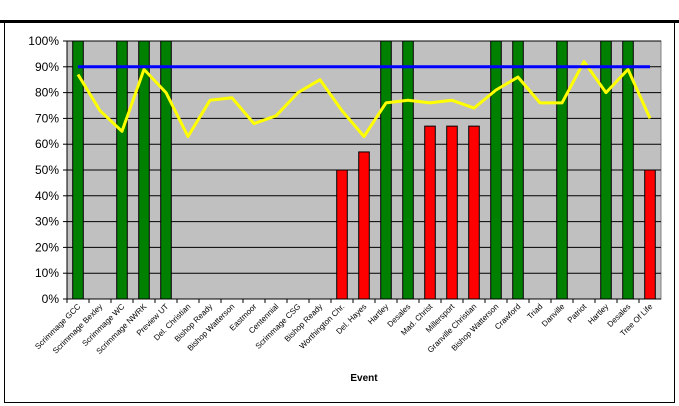  Describe the element at coordinates (47, 118) in the screenshot. I see `y-tick-label: 70%` at that location.